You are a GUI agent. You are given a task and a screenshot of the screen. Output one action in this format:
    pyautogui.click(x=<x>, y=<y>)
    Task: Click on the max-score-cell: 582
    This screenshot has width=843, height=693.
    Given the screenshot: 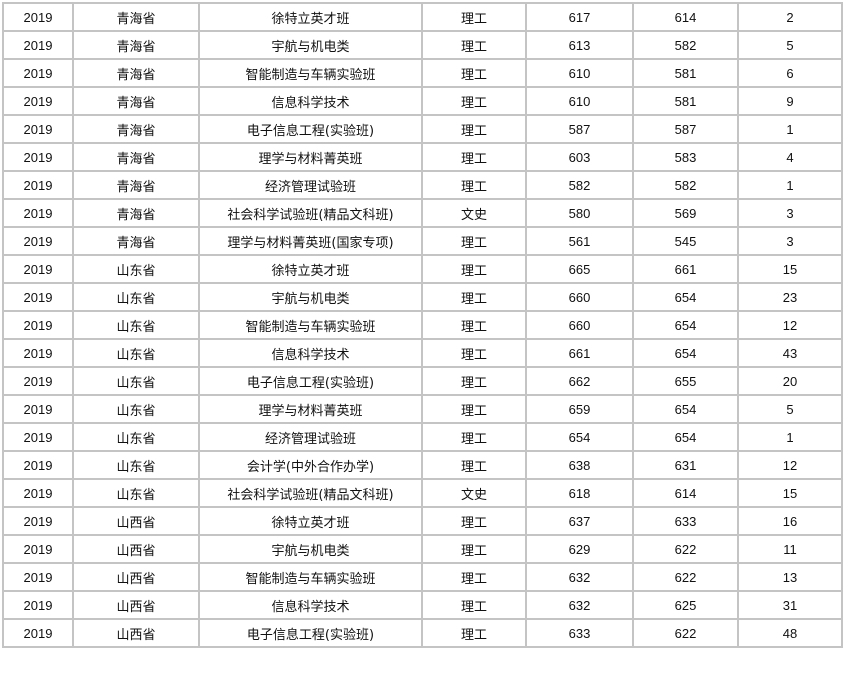 What is the action you would take?
    pyautogui.click(x=579, y=185)
    